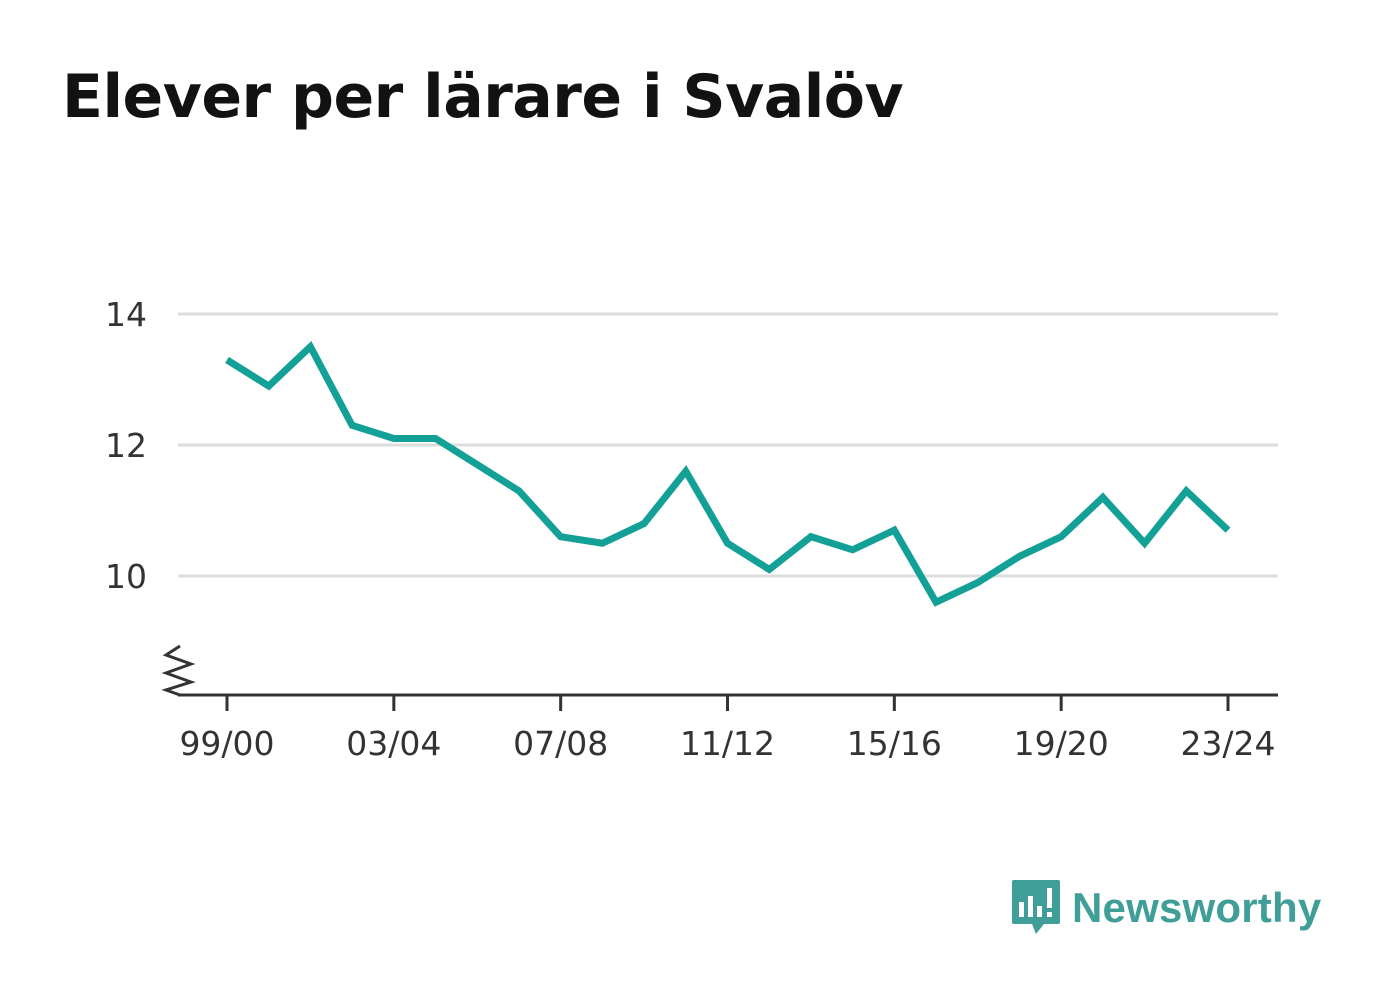 Image resolution: width=1382 pixels, height=999 pixels. Describe the element at coordinates (1061, 743) in the screenshot. I see `x-tick-label: 19/20` at that location.